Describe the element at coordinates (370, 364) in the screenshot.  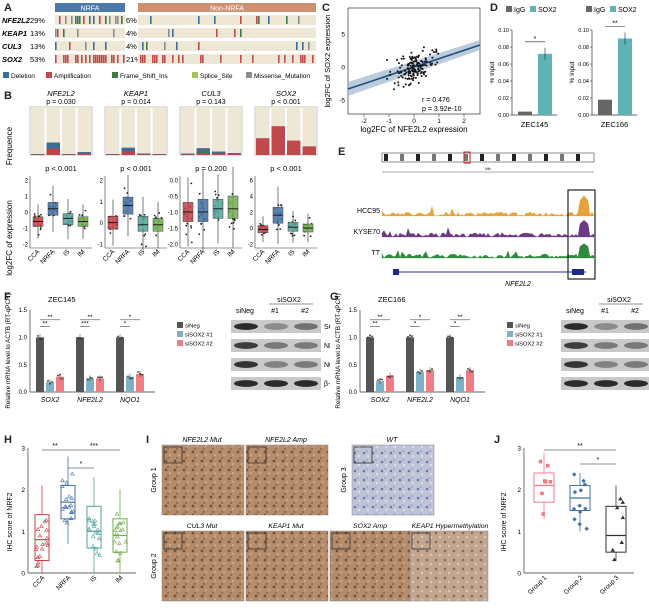
I see `knockdown-bar` at that location.